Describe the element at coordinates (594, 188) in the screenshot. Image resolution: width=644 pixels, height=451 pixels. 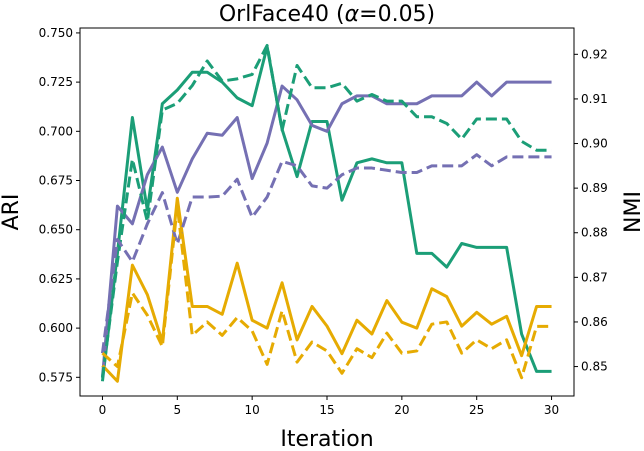
I see `y-right-tick-label: 0.89` at that location.